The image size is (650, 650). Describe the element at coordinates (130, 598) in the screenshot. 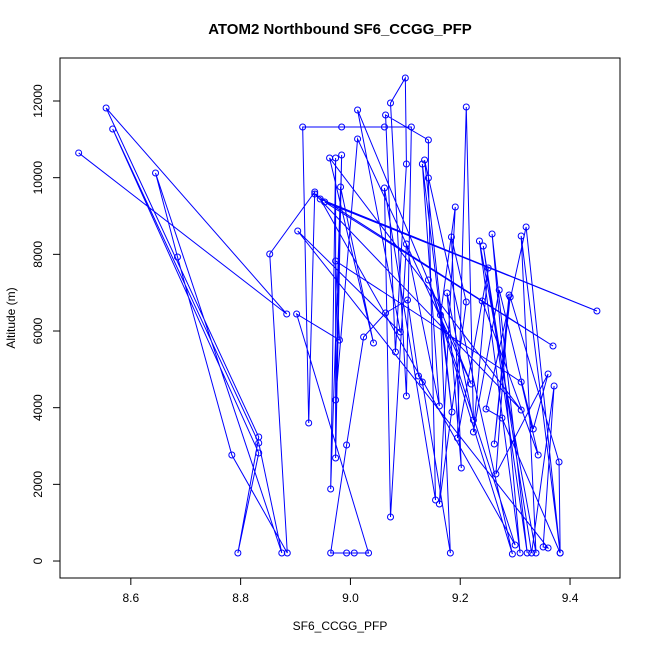

I see `x-tick-label: 8.6` at that location.